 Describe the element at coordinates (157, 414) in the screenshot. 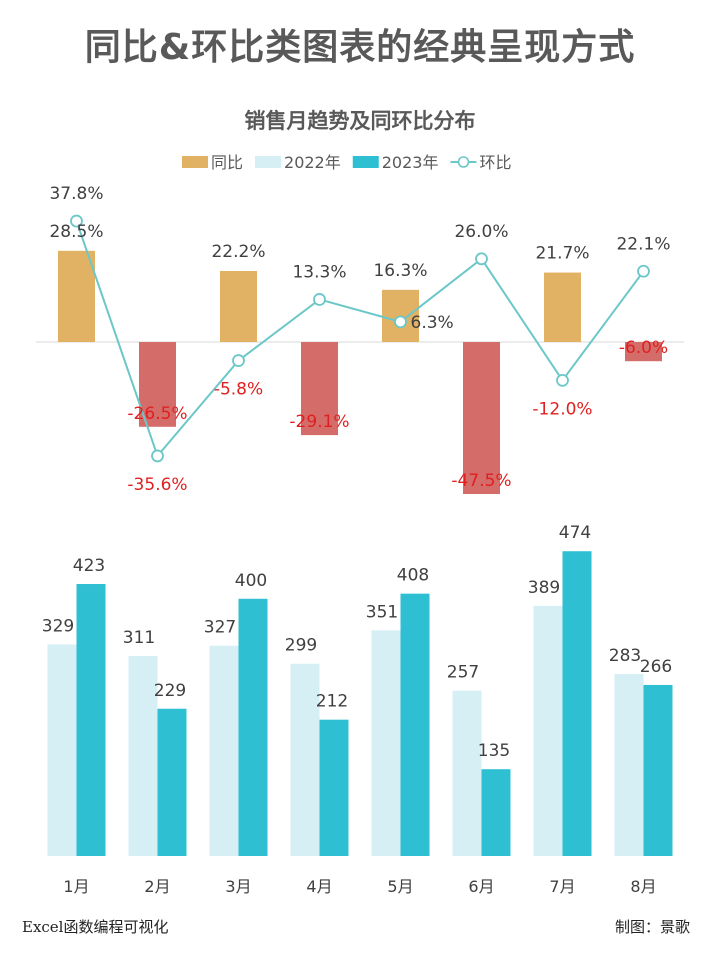

I see `yoy-label: -26.5%` at that location.